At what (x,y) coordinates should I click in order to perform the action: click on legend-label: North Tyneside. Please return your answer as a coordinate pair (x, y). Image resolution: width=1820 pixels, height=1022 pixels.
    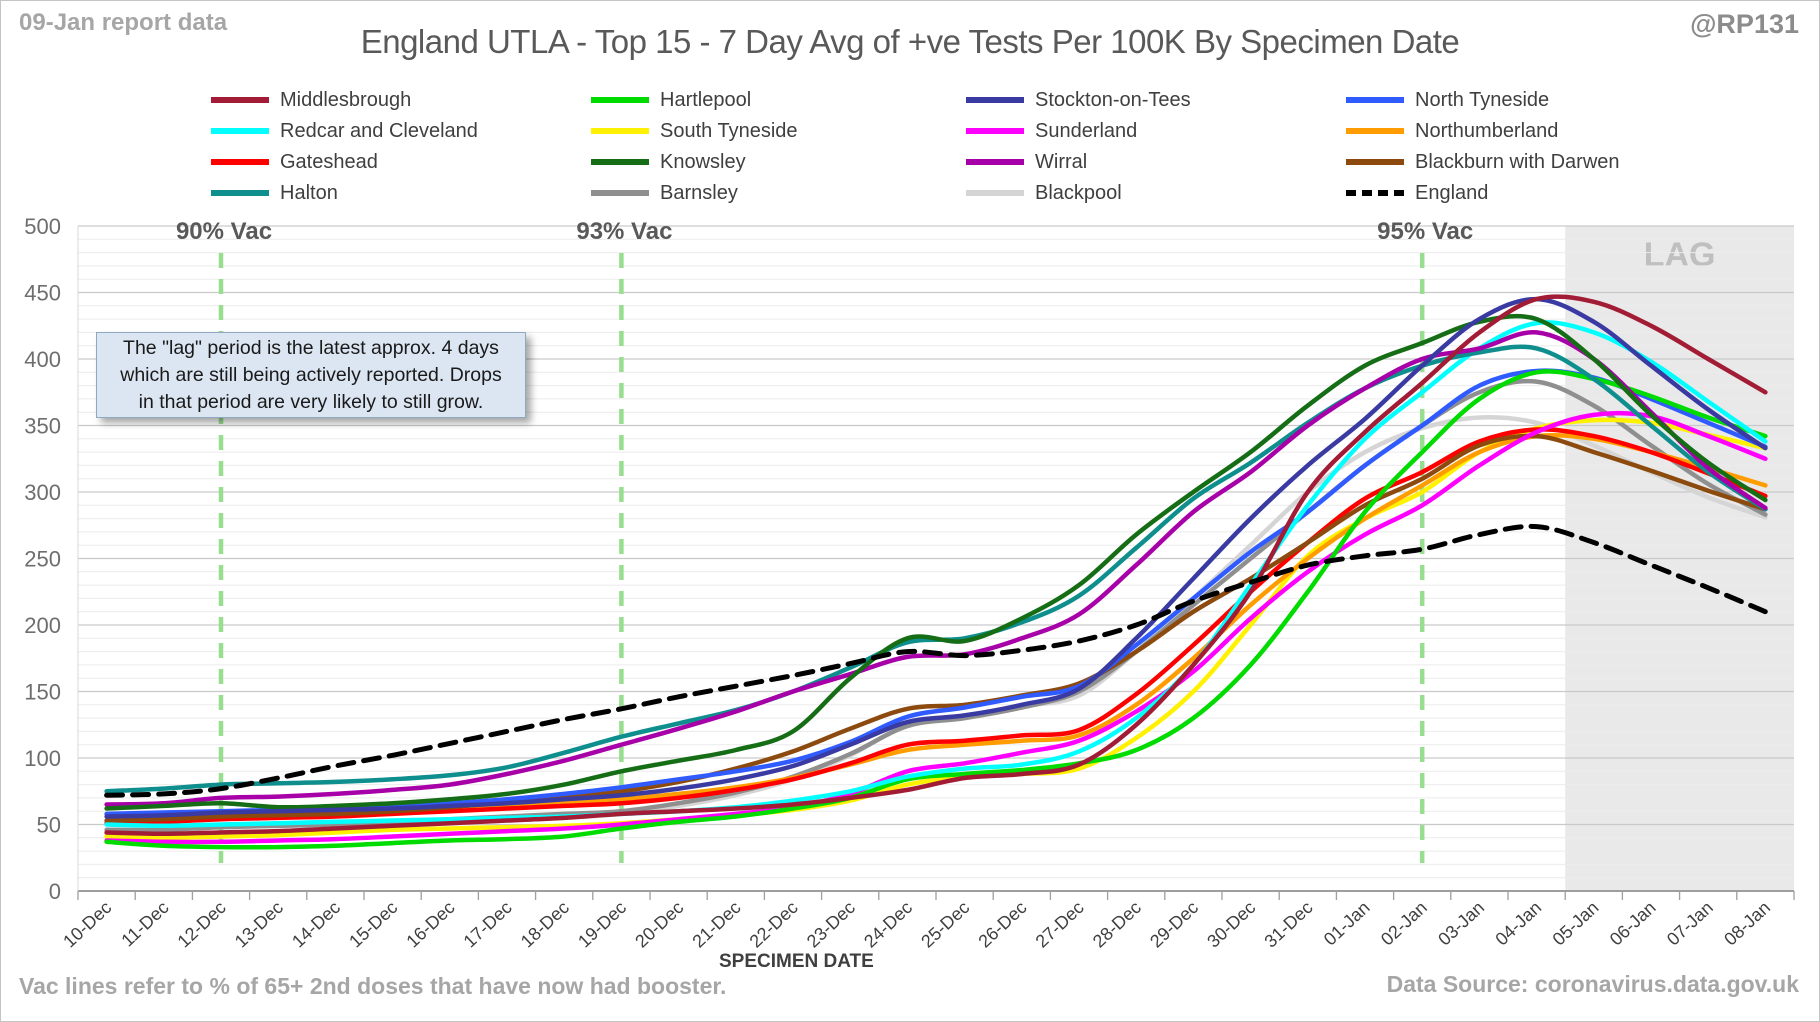
    Looking at the image, I should click on (1482, 99).